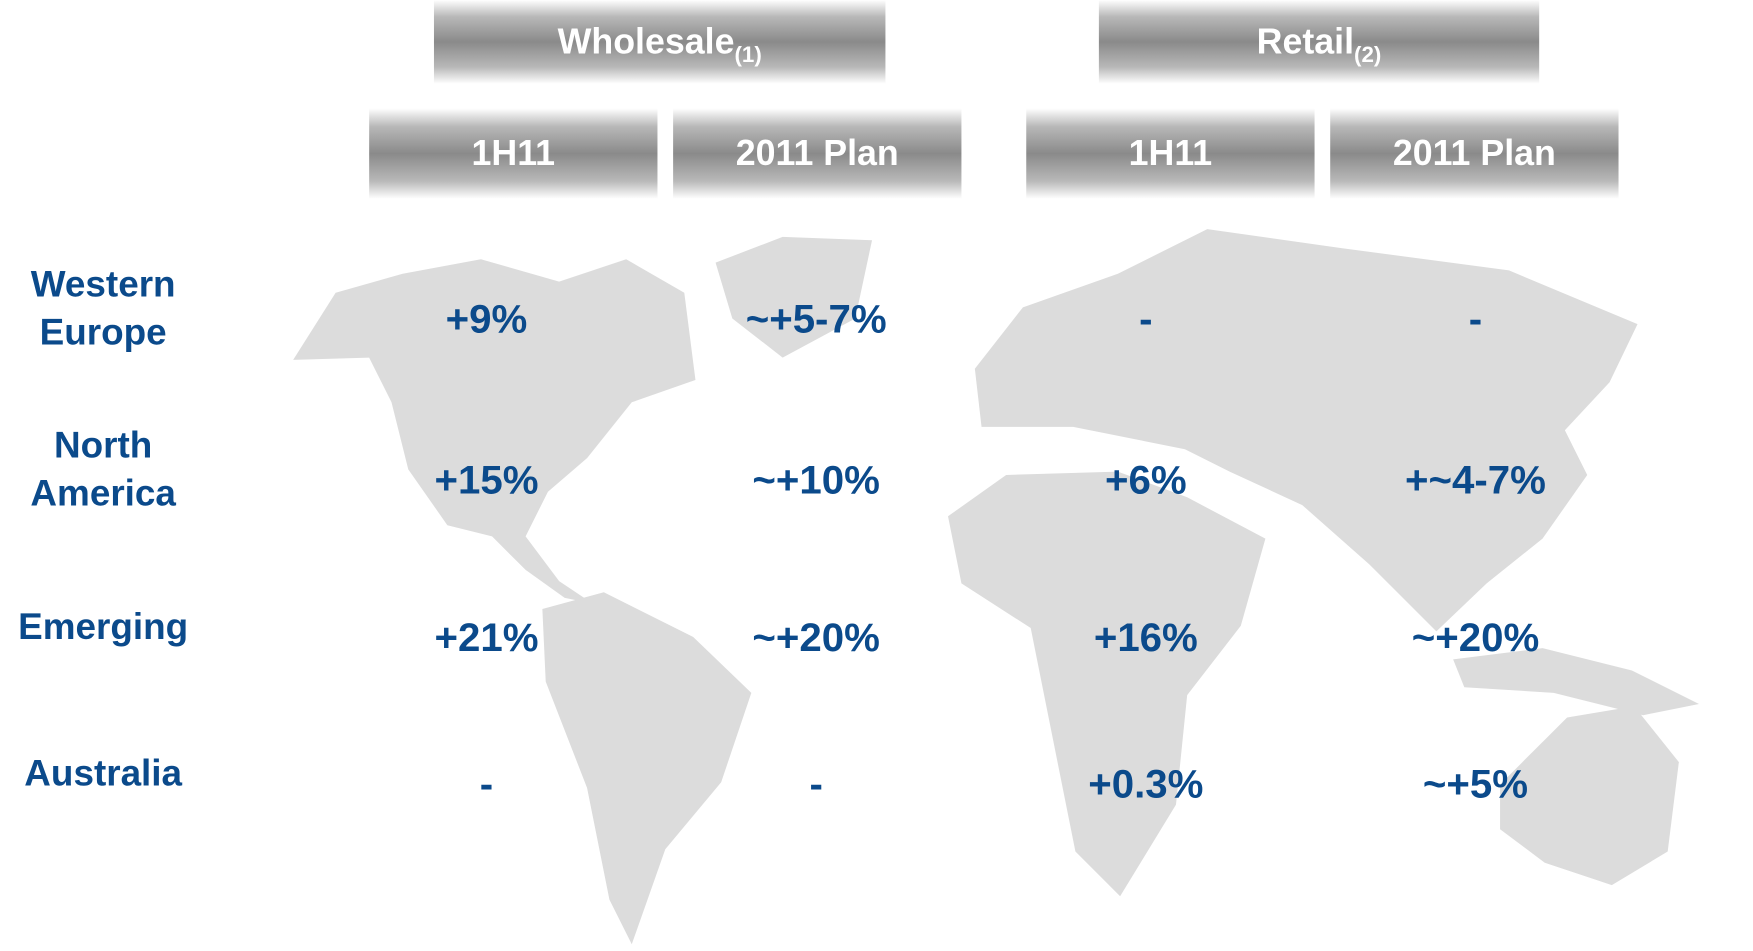 Image resolution: width=1753 pixels, height=951 pixels. Describe the element at coordinates (816, 318) in the screenshot. I see `cell-value: ~+5-7%` at that location.